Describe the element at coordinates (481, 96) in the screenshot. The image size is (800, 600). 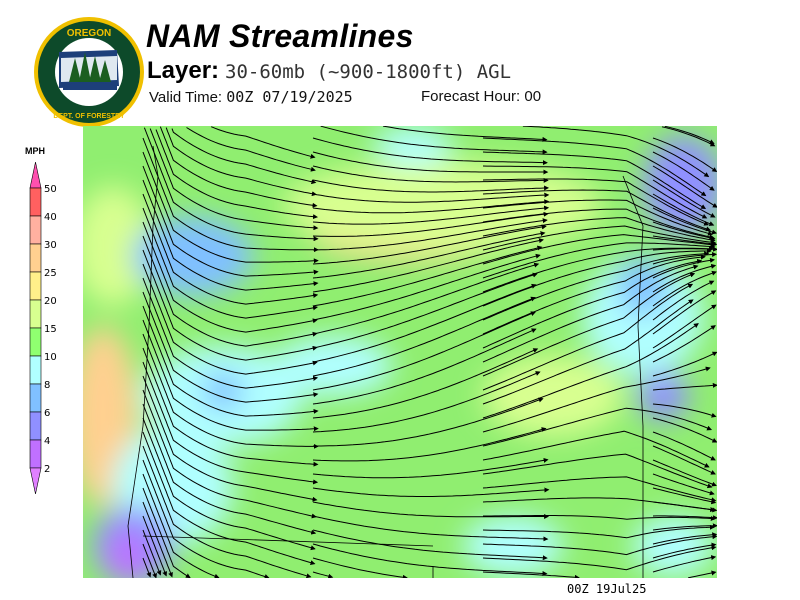
I see `forecast-hour: Forecast Hour: 00` at that location.